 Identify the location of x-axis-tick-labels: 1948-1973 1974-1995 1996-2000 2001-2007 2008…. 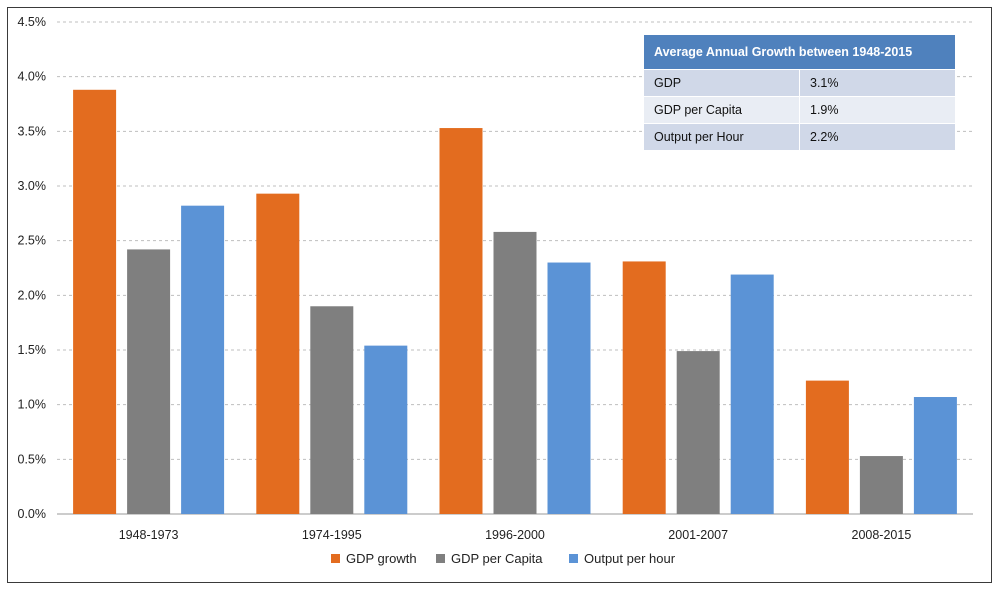
(515, 535).